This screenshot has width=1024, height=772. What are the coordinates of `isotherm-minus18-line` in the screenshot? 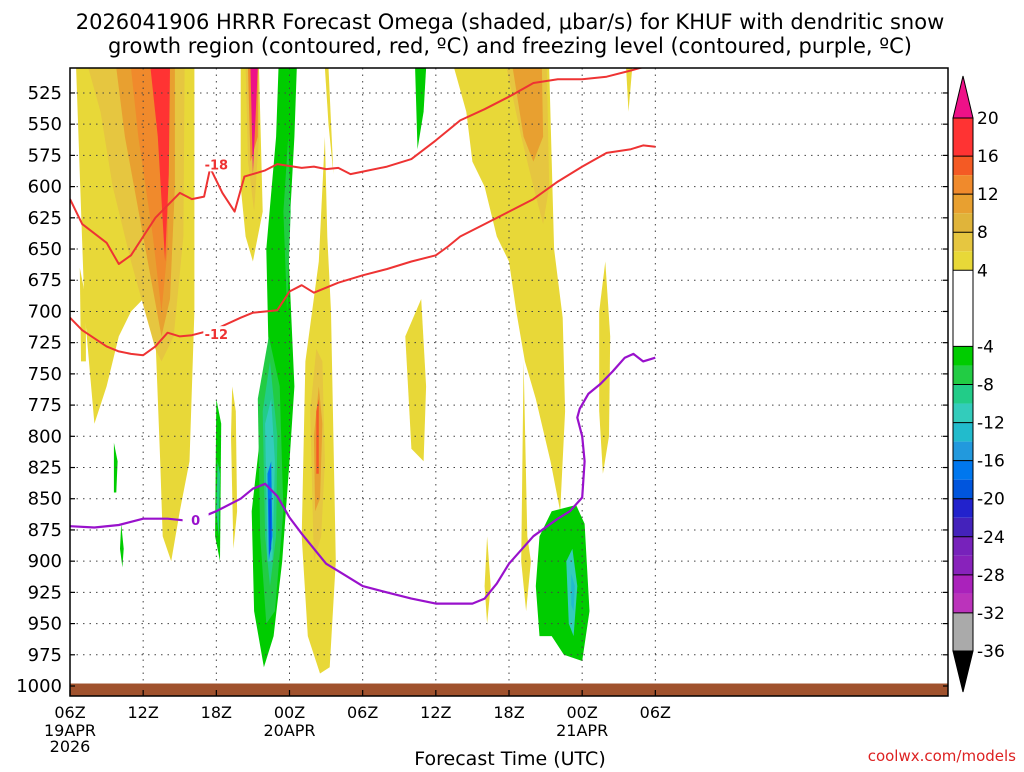 It's located at (357, 166).